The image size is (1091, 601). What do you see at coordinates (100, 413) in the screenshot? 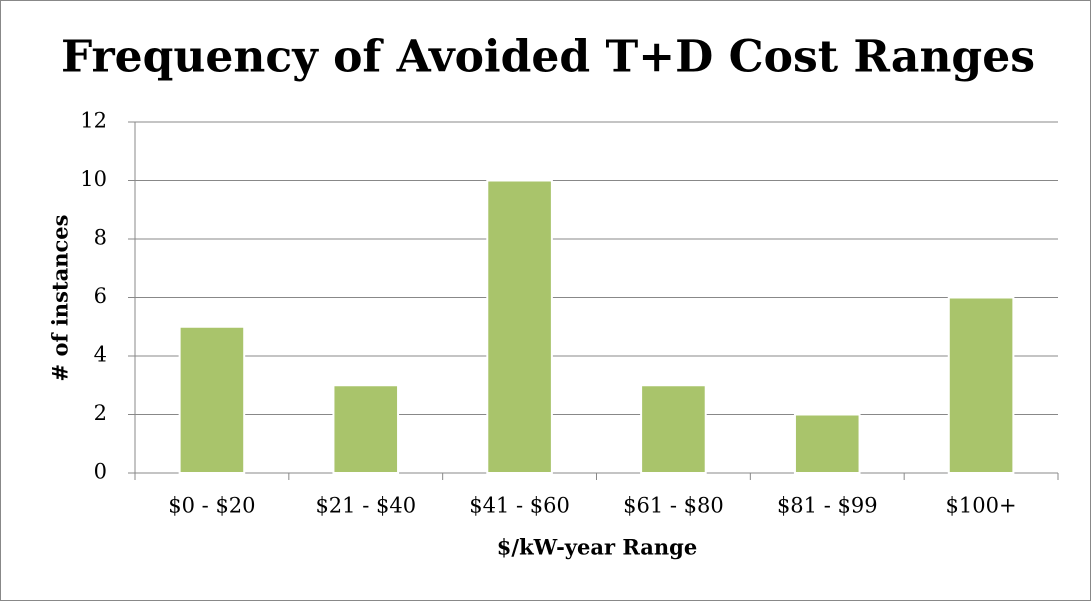
I see `y-tick-label: 2` at bounding box center [100, 413].